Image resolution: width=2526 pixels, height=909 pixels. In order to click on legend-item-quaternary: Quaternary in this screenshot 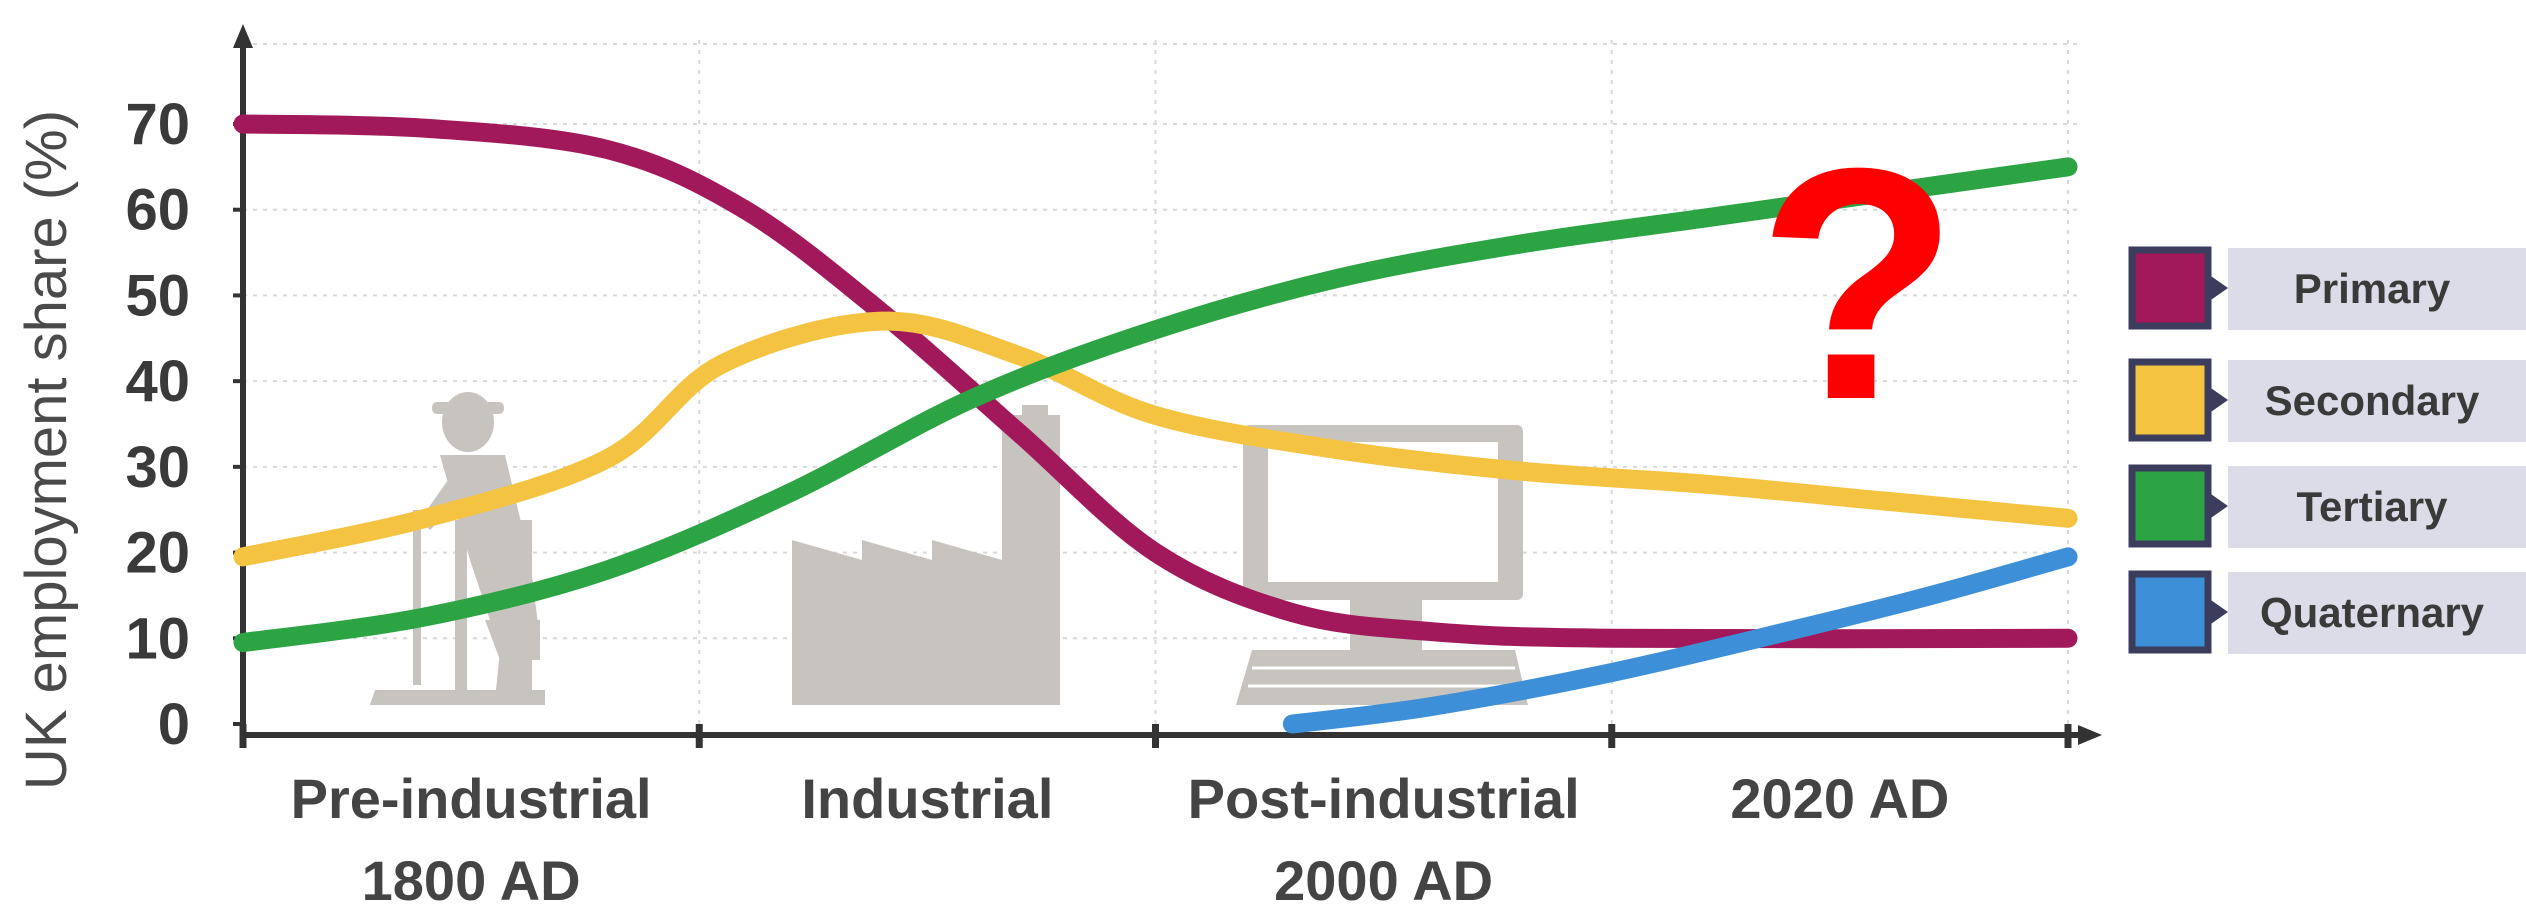, I will do `click(2327, 612)`.